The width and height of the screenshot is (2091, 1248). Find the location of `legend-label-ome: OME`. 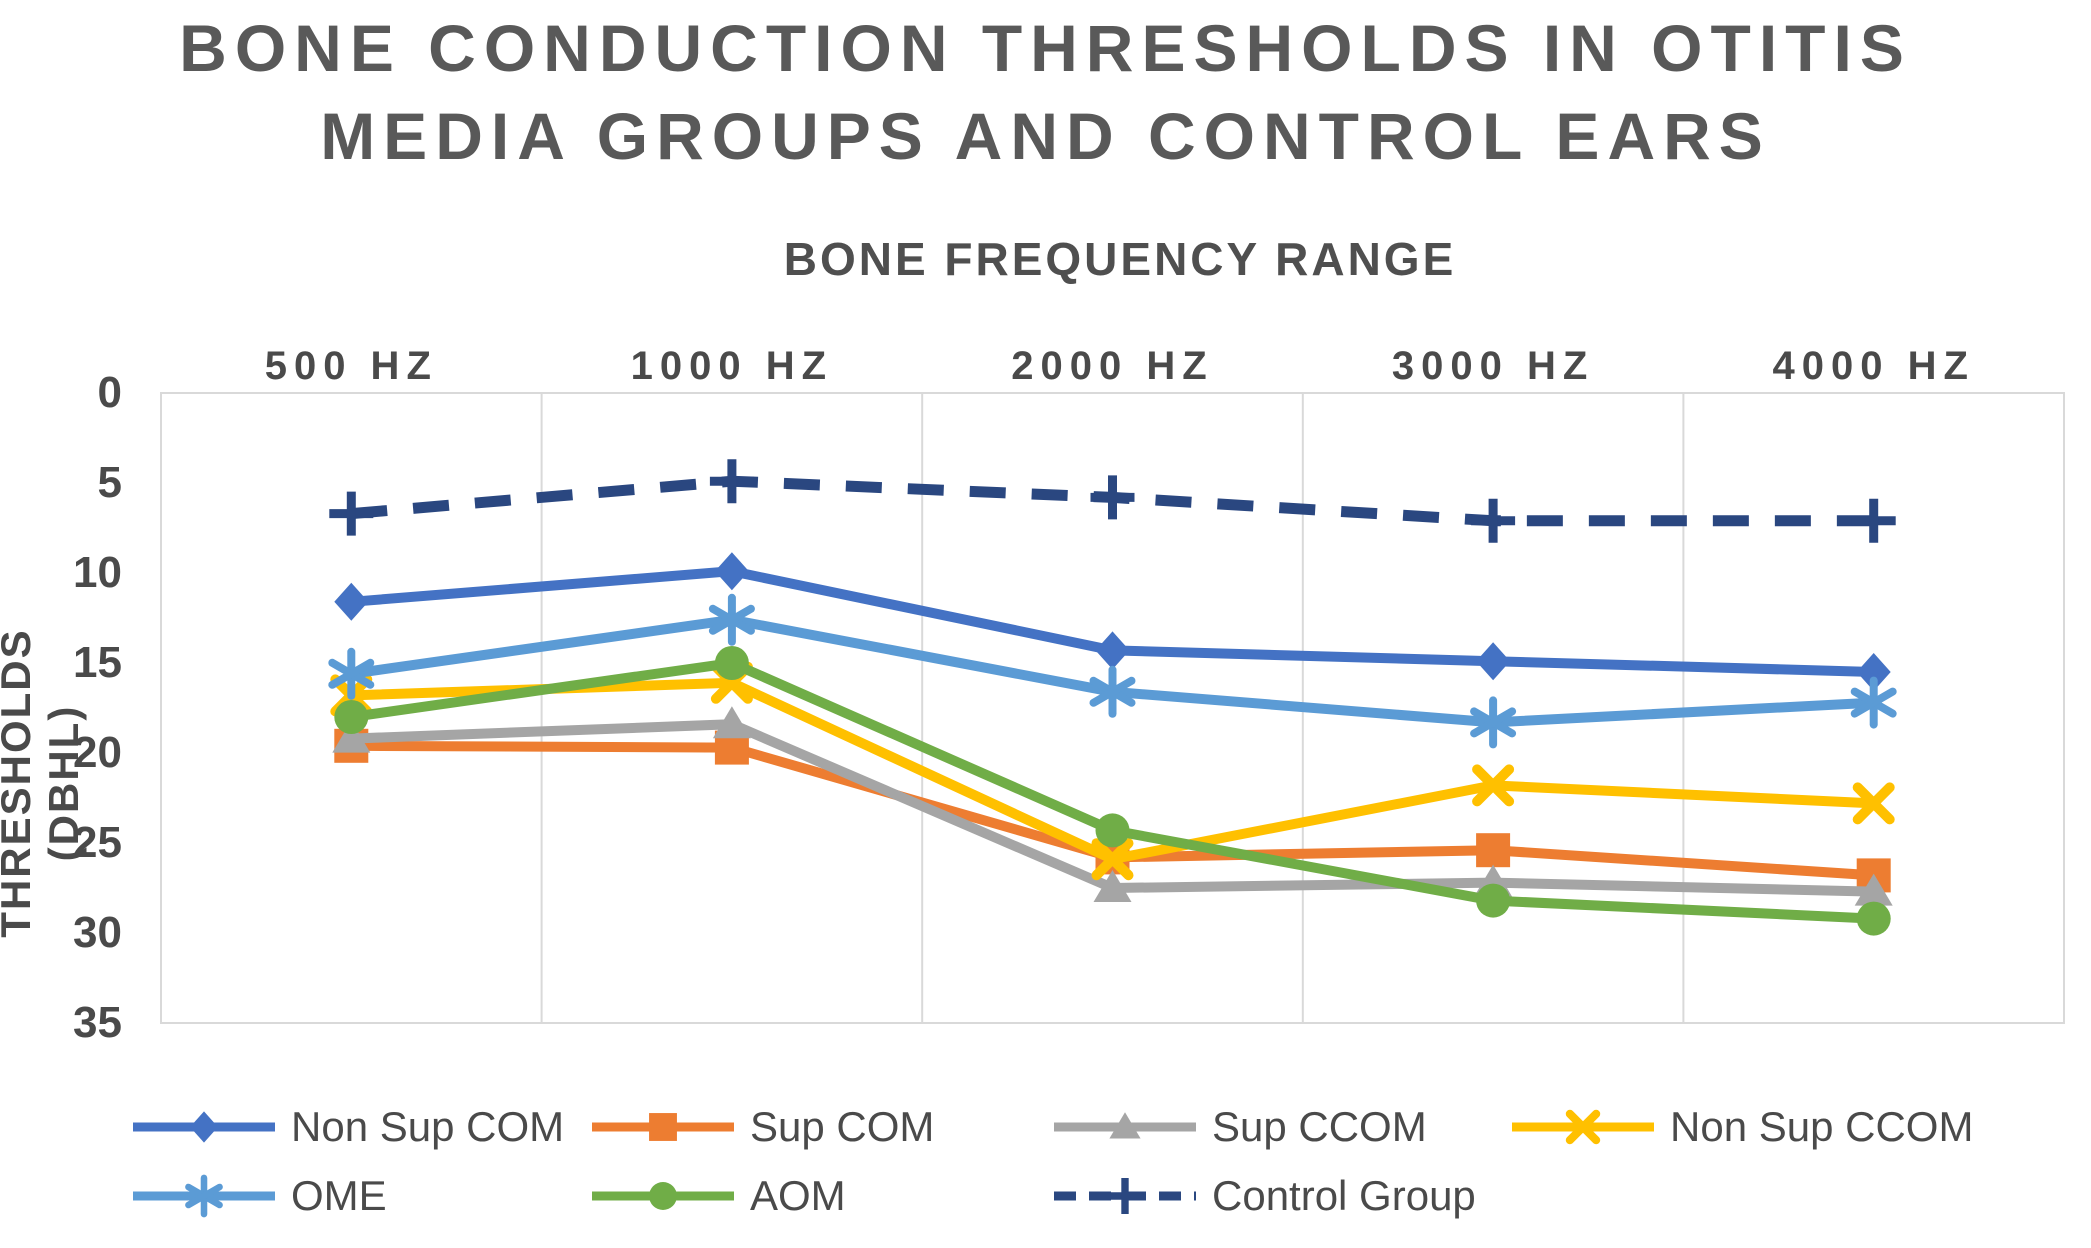

legend-label-ome: OME is located at coordinates (339, 1195).